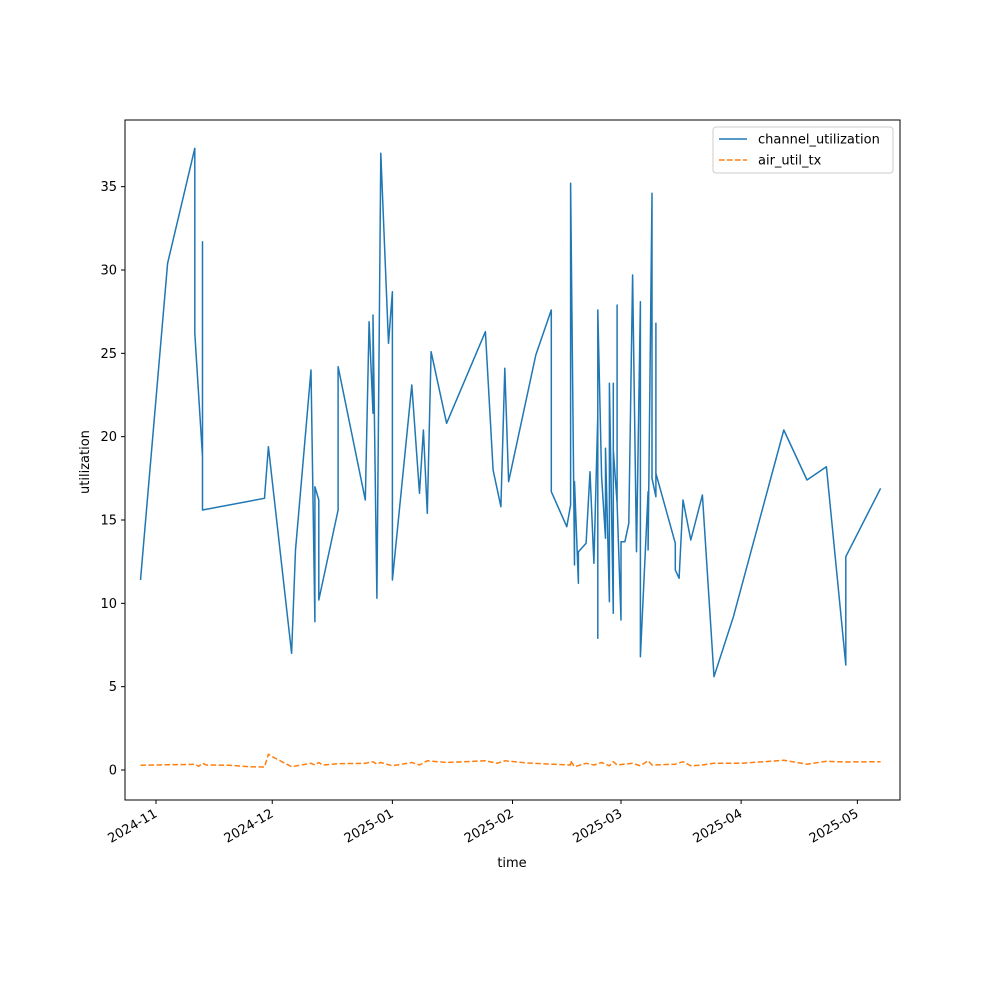 Image resolution: width=1000 pixels, height=1000 pixels. Describe the element at coordinates (108, 271) in the screenshot. I see `y-tick-label: 30` at that location.